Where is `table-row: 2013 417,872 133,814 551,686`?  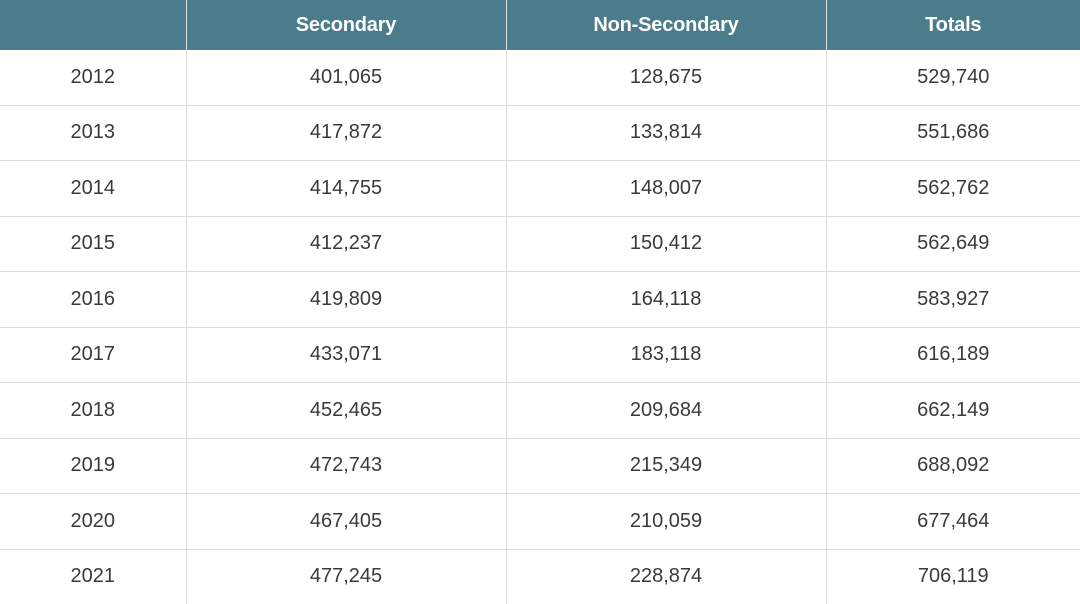 table-row: 2013 417,872 133,814 551,686 is located at coordinates (540, 132).